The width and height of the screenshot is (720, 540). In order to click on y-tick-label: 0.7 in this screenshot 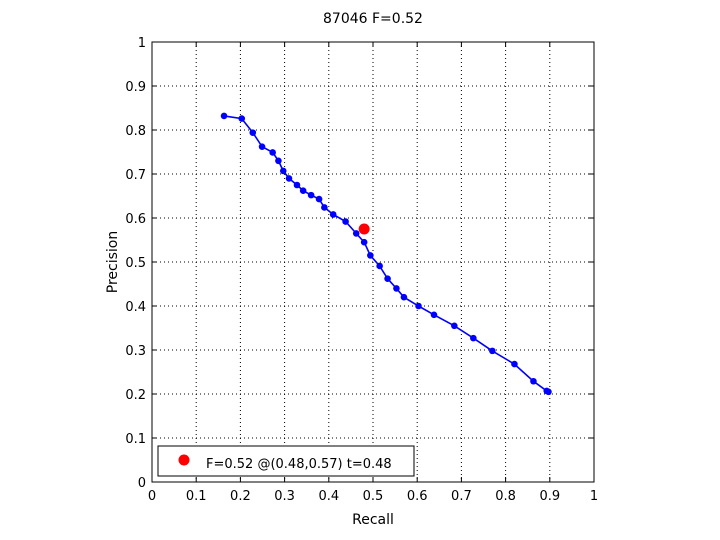, I will do `click(135, 175)`.